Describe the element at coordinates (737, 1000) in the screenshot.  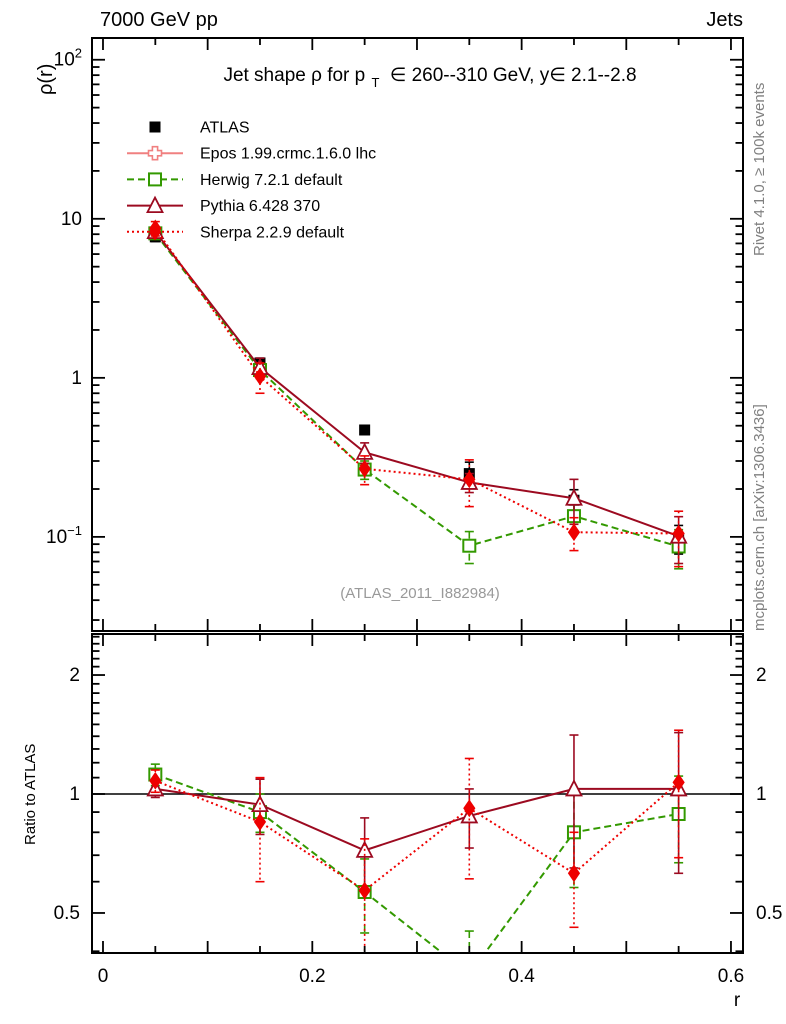
I see `x-axis-label: r` at that location.